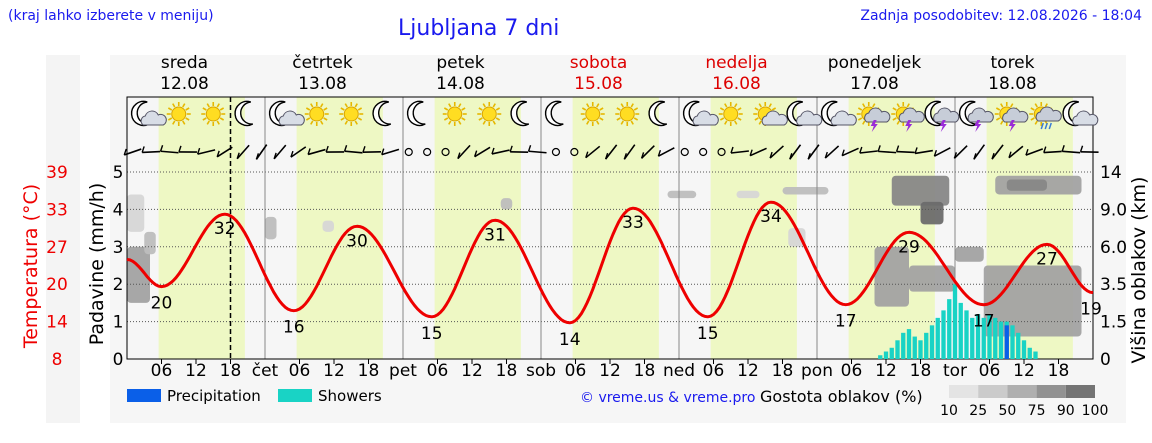 Image resolution: width=1152 pixels, height=443 pixels. Describe the element at coordinates (1006, 342) in the screenshot. I see `precipitation-bar` at that location.